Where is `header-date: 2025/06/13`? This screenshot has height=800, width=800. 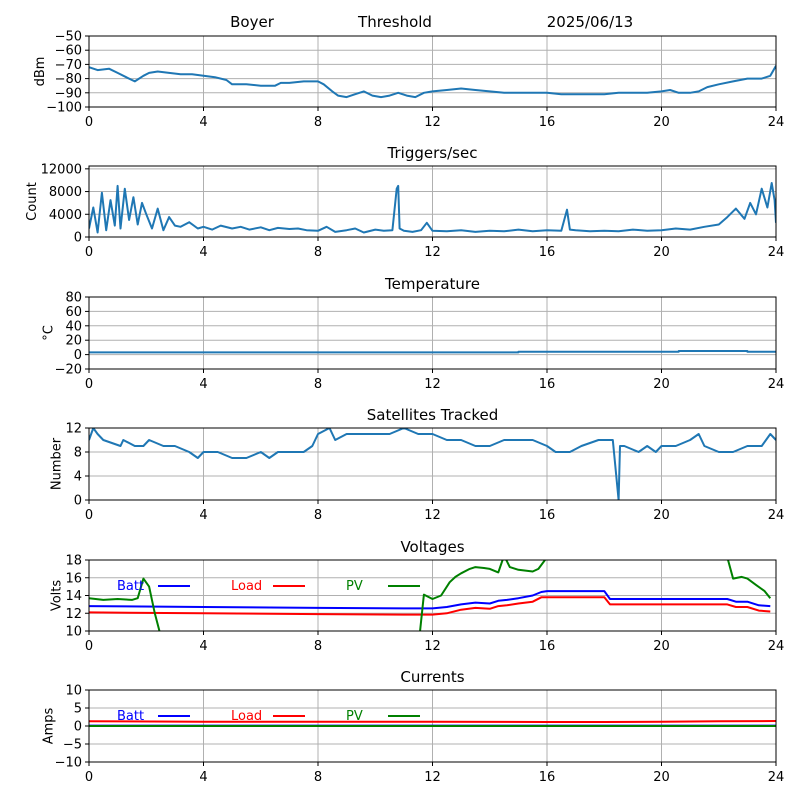 header-date: 2025/06/13 is located at coordinates (590, 22).